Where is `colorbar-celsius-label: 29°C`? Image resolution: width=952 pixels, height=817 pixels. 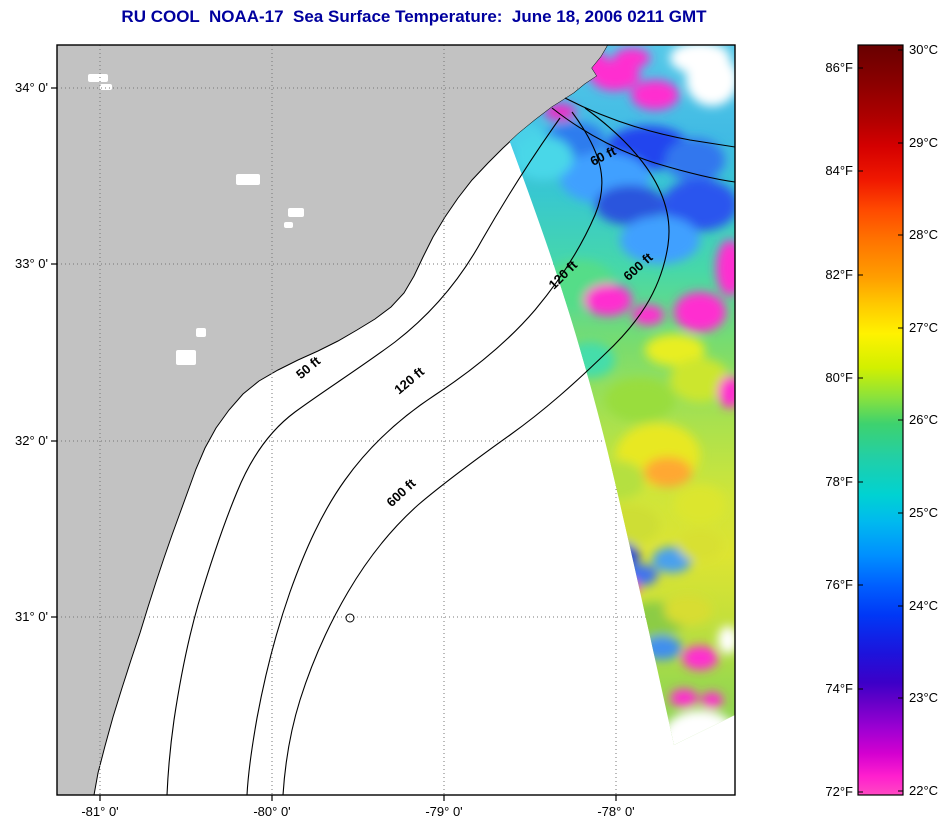
colorbar-celsius-label: 29°C is located at coordinates (923, 142).